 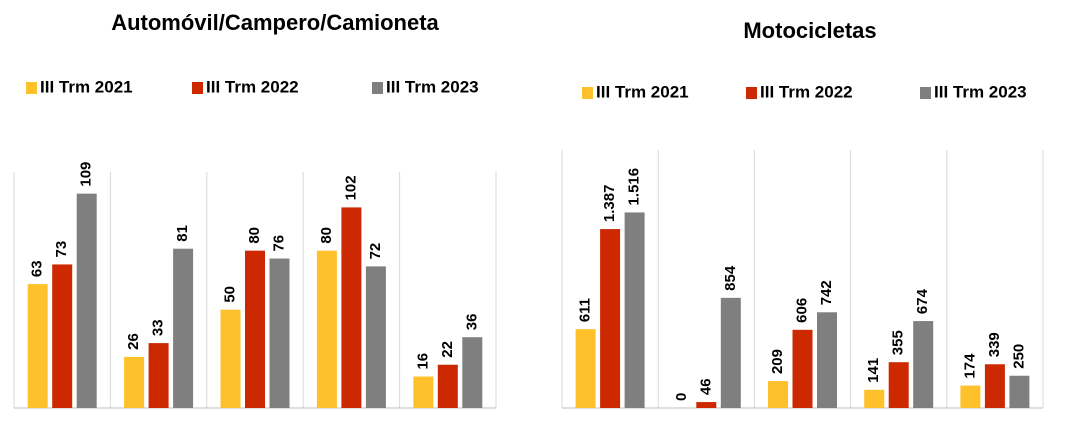 What do you see at coordinates (609, 204) in the screenshot?
I see `data-label: 1.387` at bounding box center [609, 204].